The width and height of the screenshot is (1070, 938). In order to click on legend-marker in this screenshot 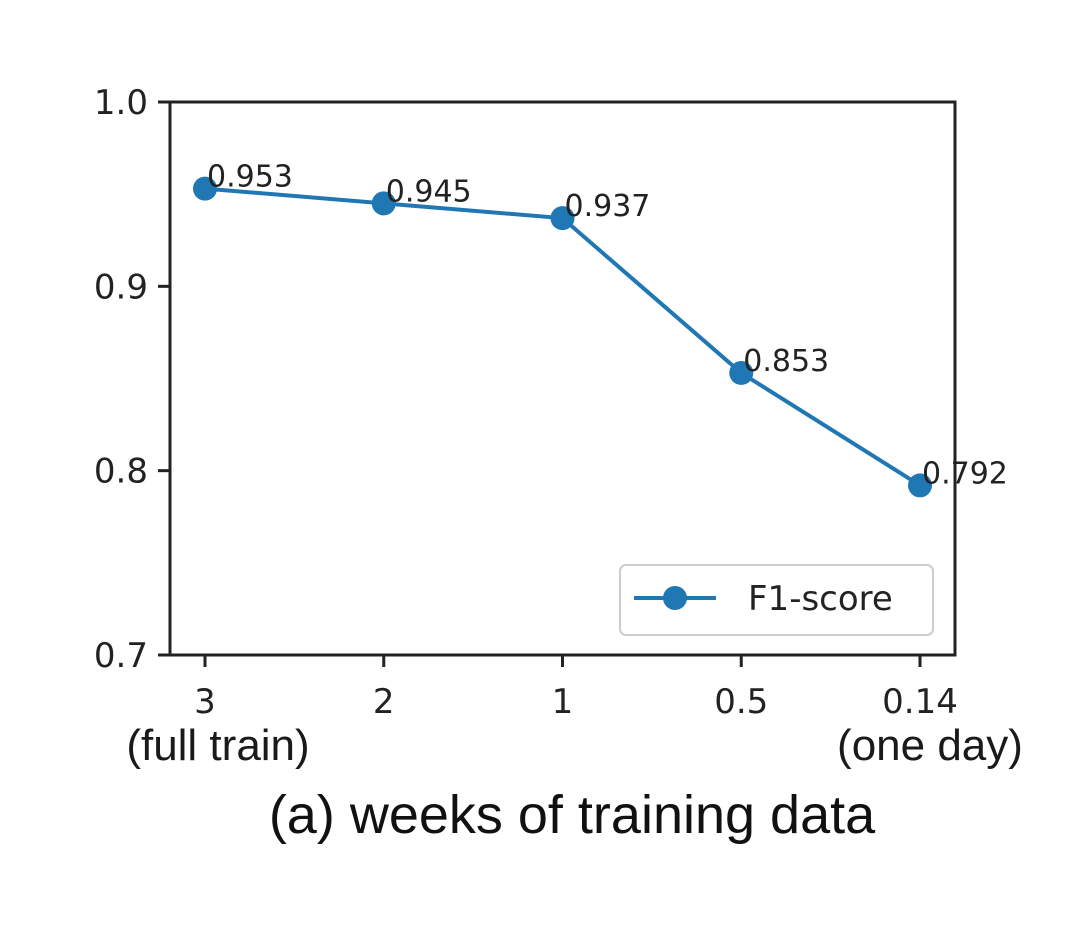, I will do `click(675, 598)`.